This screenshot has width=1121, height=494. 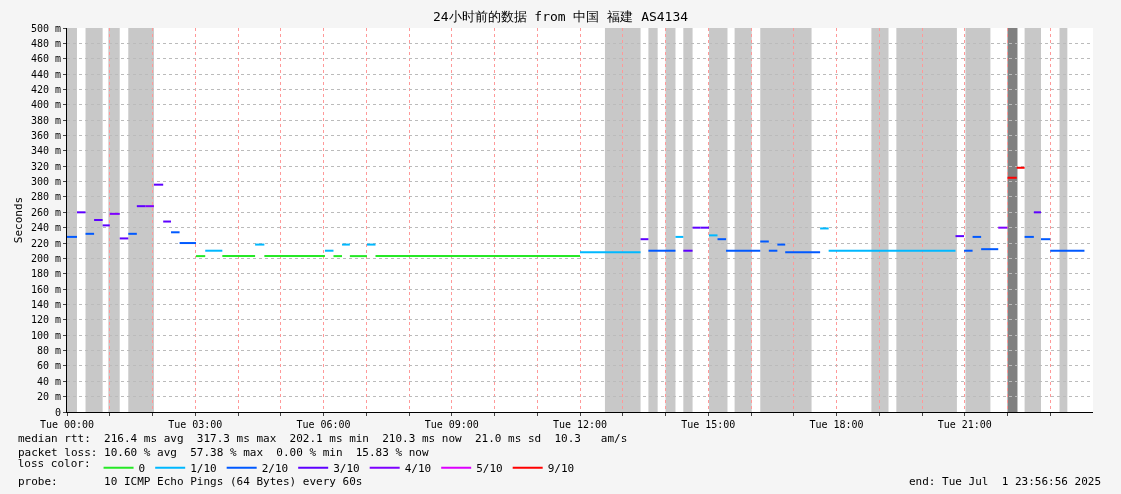 I want to click on x-tick-label: Tue 18:00, so click(x=836, y=424).